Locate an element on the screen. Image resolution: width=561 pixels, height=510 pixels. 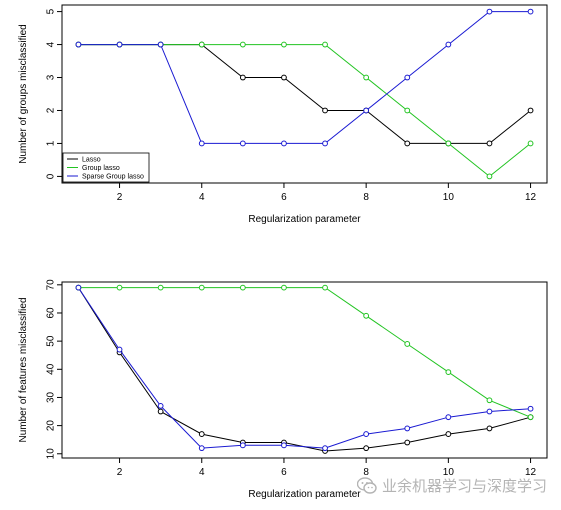
y-tick-label: 10 is located at coordinates (51, 454).